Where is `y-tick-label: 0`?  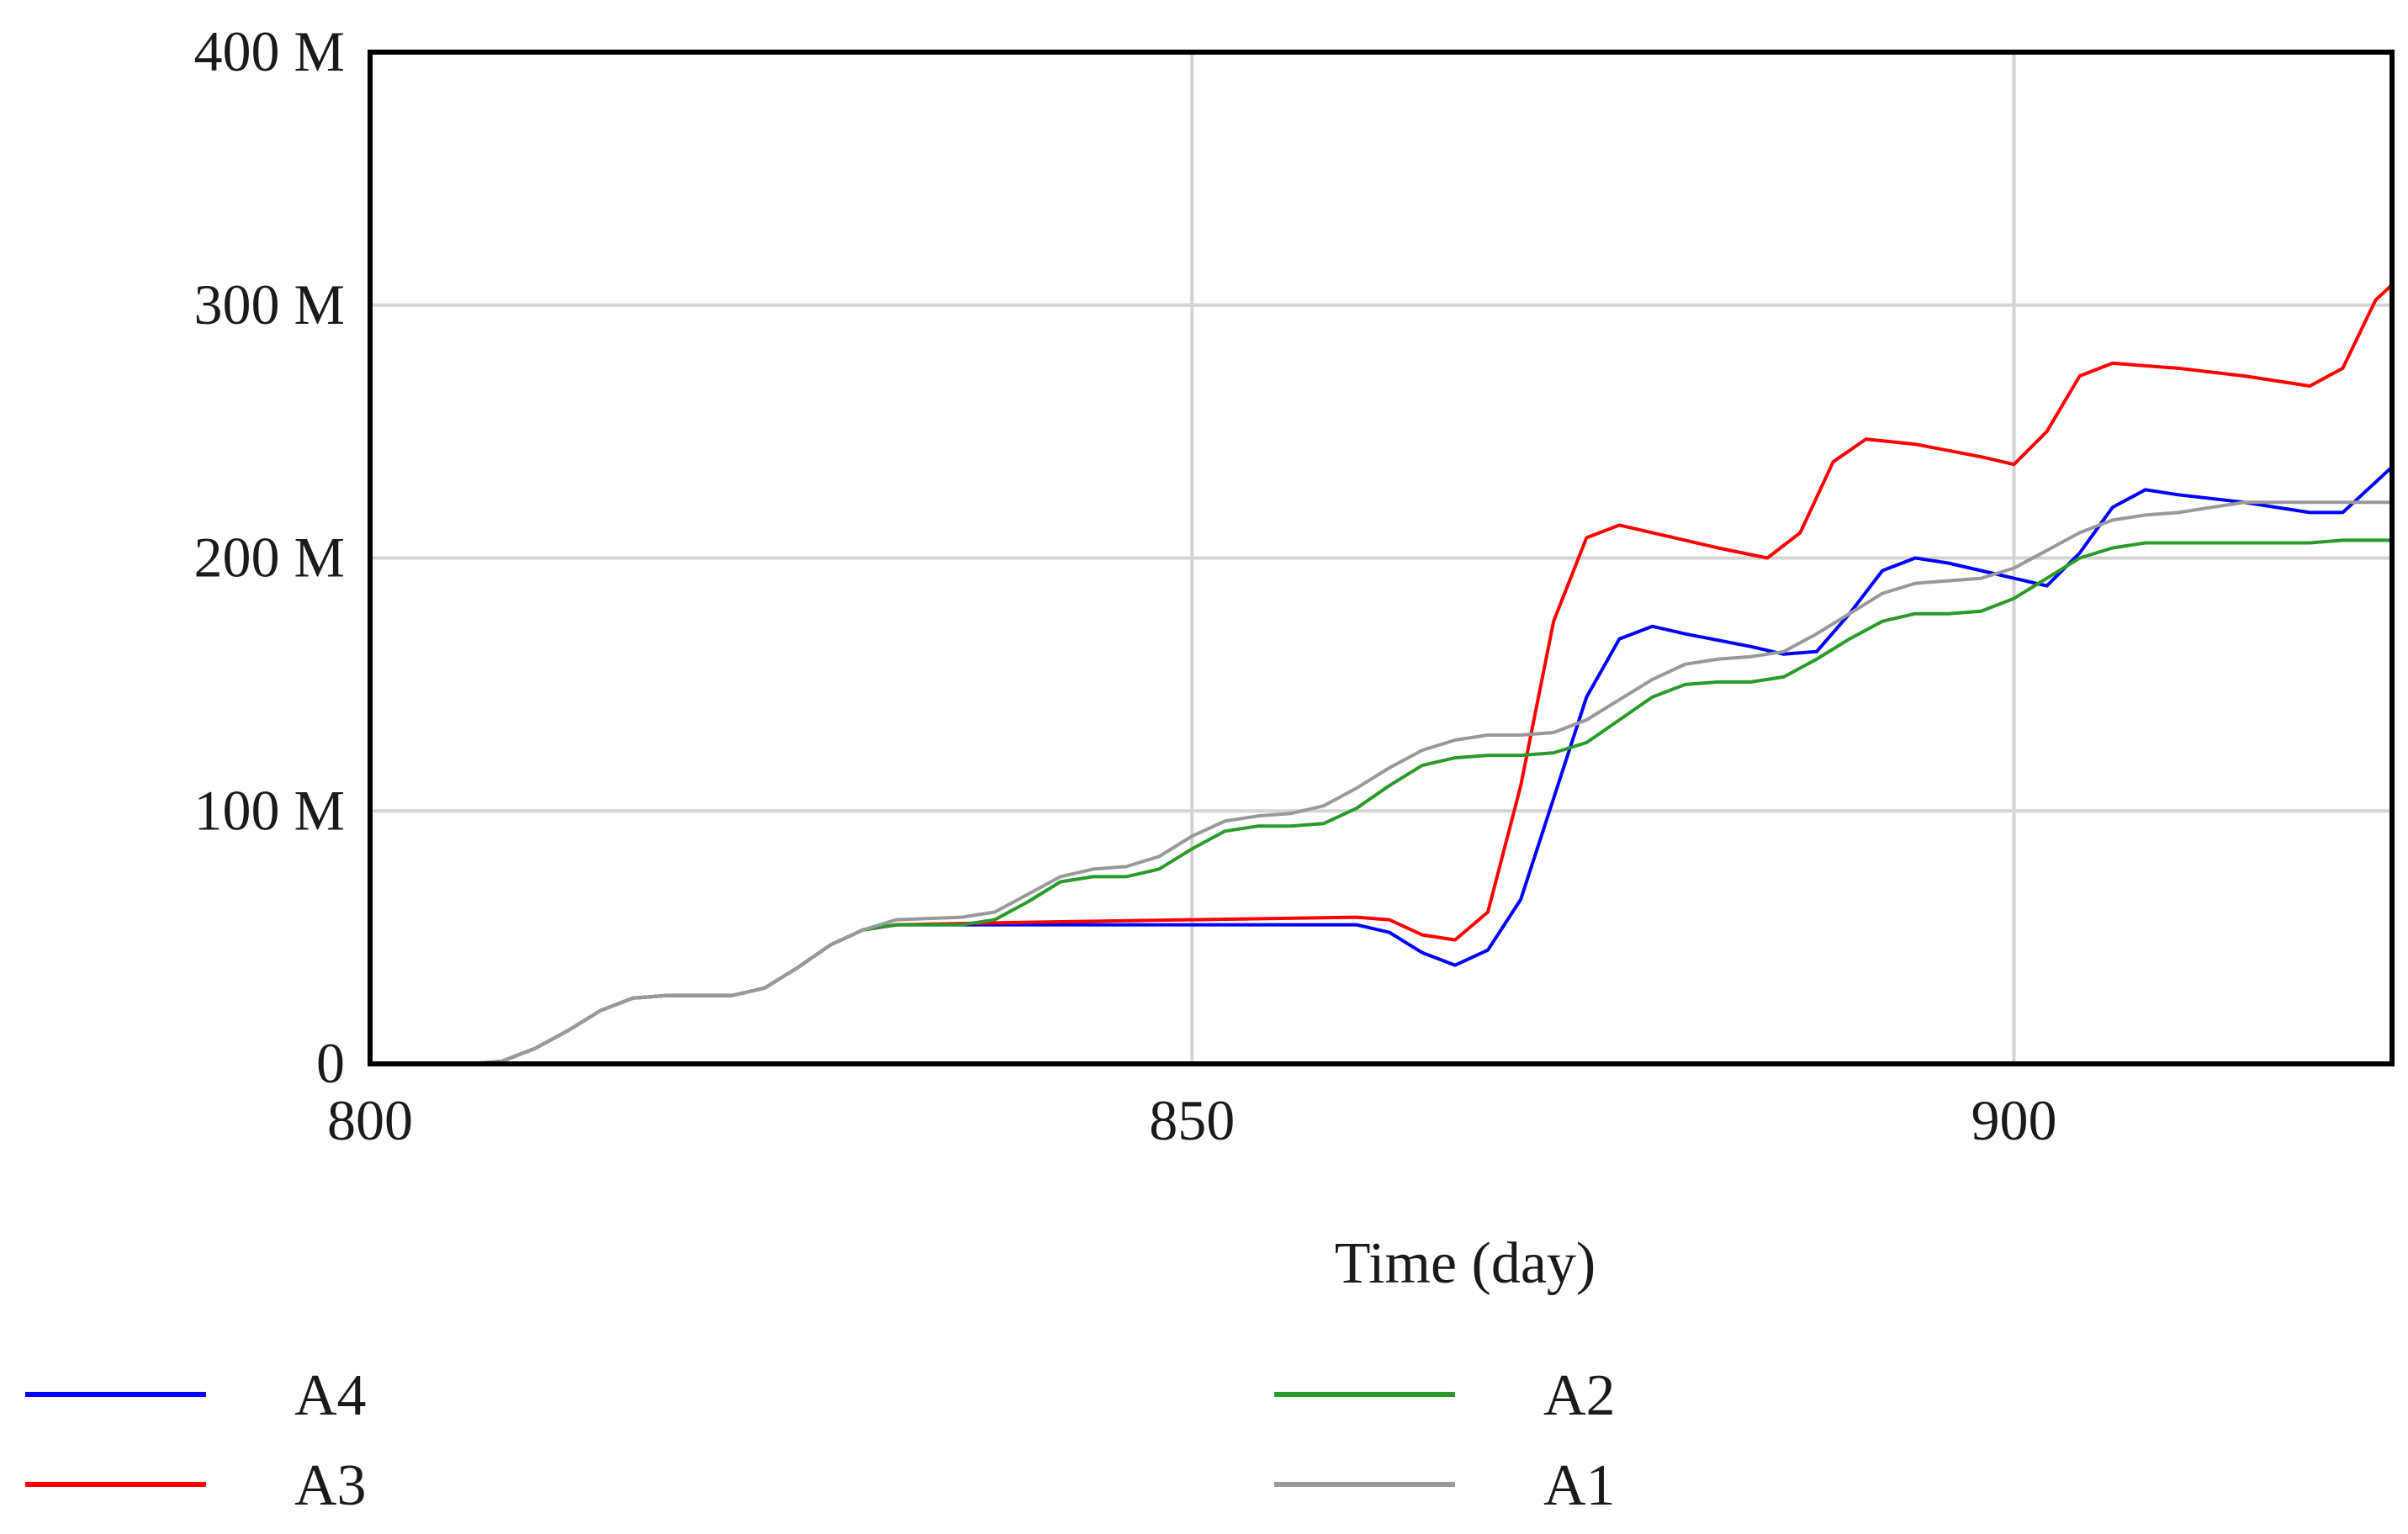
y-tick-label: 0 is located at coordinates (330, 1063).